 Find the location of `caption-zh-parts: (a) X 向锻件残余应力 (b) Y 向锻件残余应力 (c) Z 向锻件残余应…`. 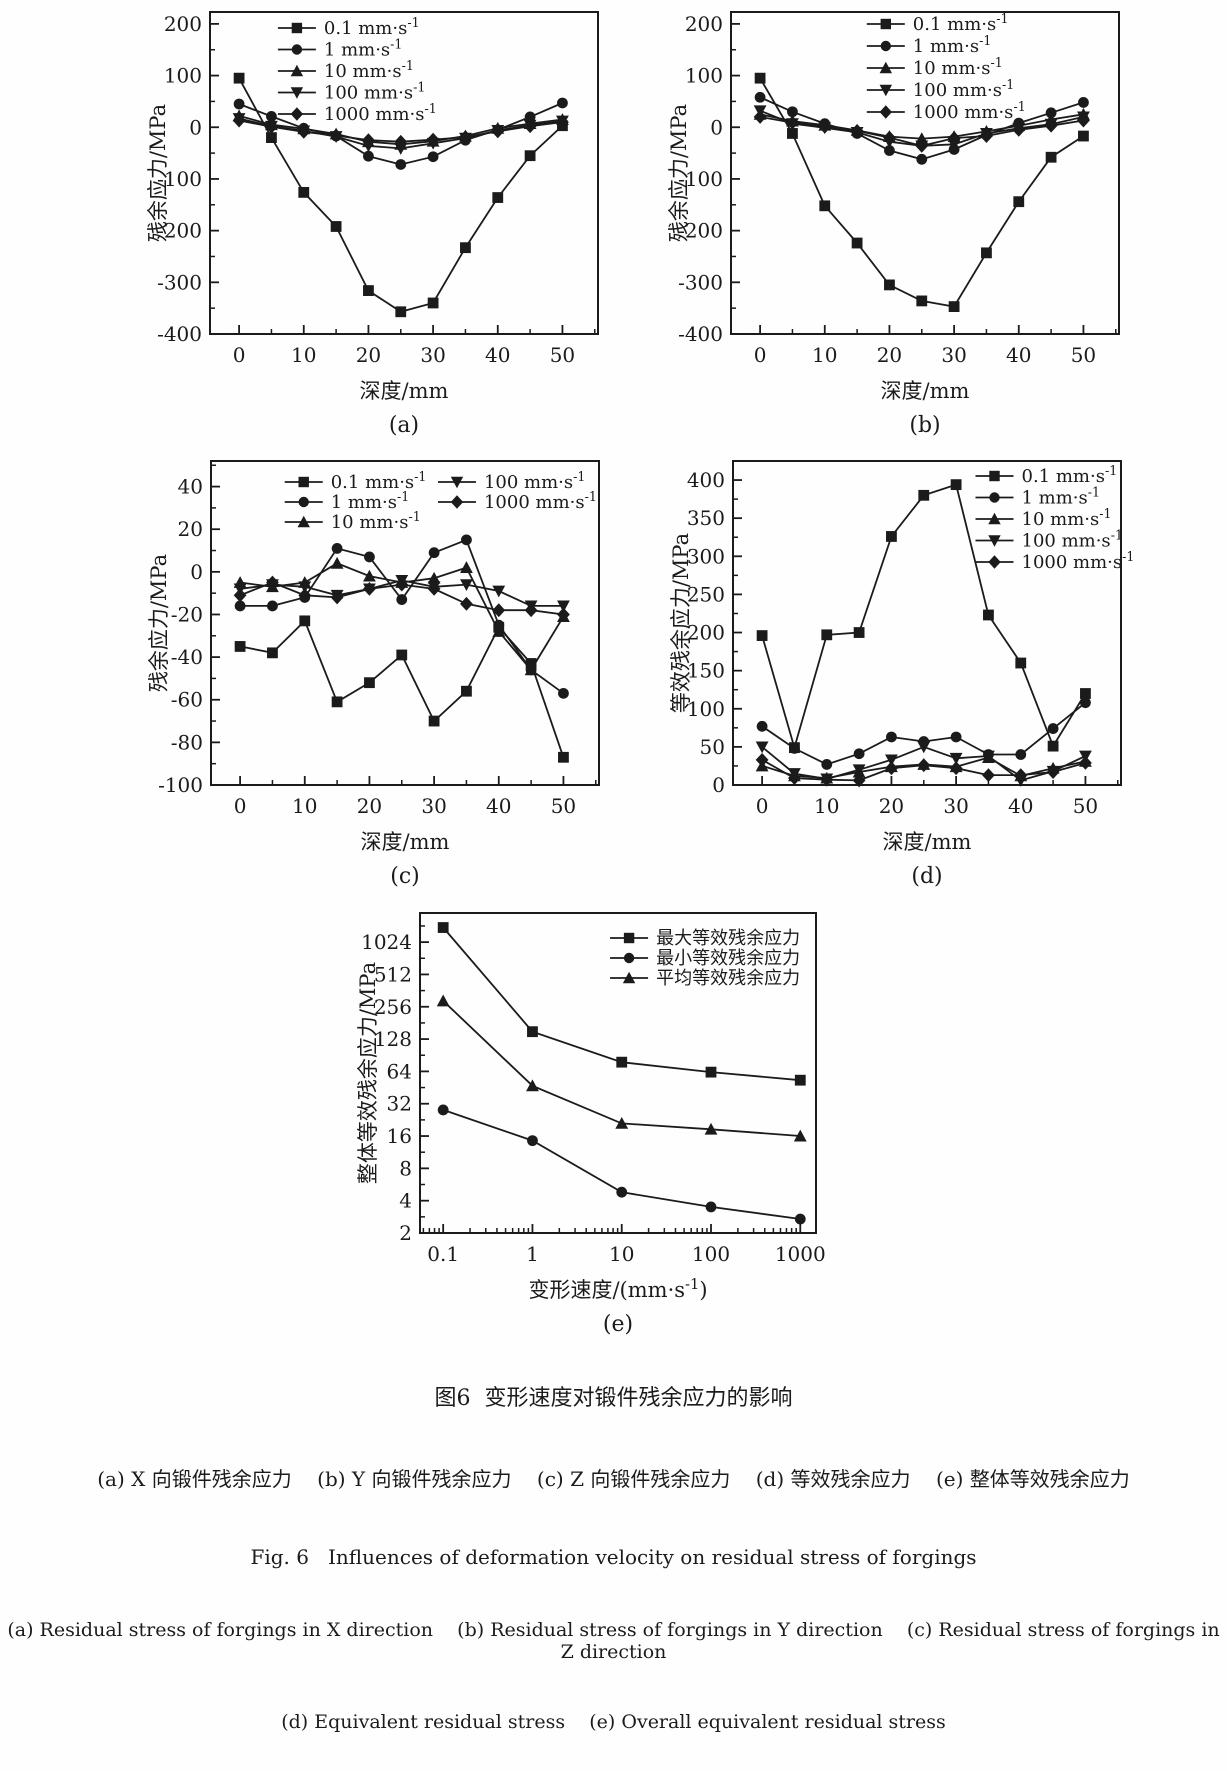

caption-zh-parts: (a) X 向锻件残余应力 (b) Y 向锻件残余应力 (c) Z 向锻件残余应… is located at coordinates (613, 1478).